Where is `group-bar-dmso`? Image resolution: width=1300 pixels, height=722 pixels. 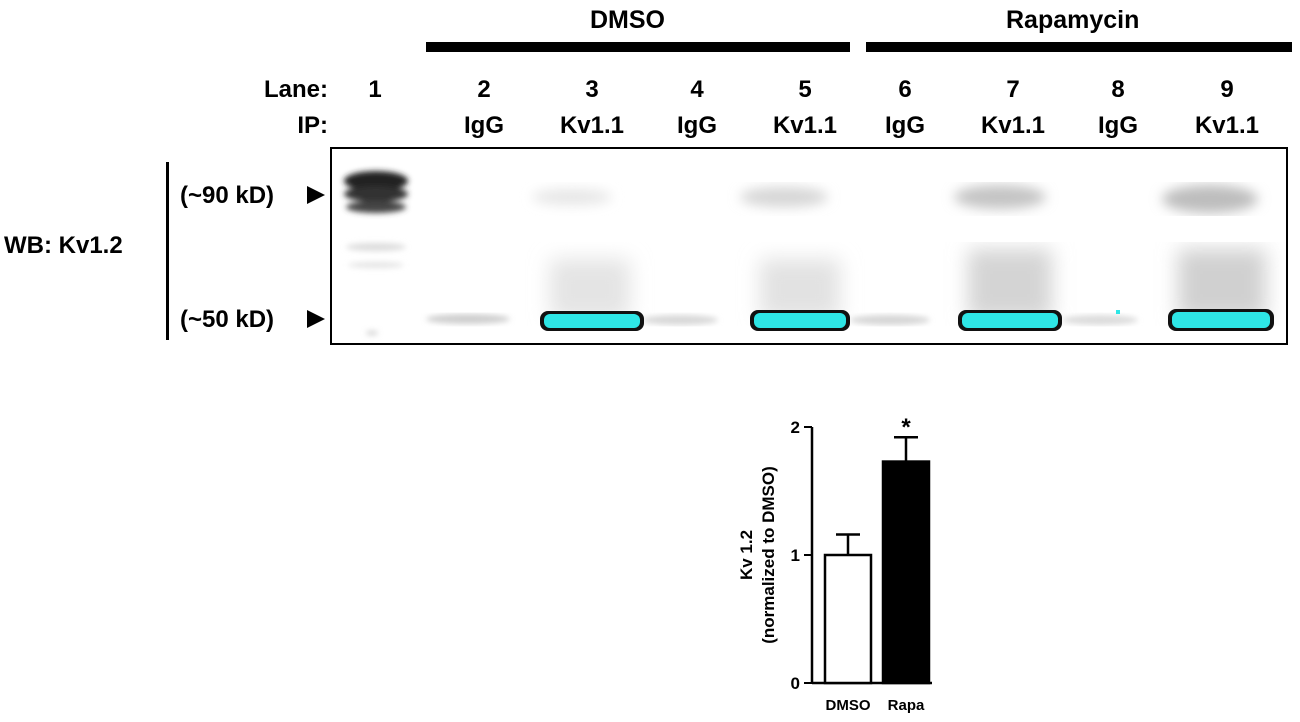 group-bar-dmso is located at coordinates (638, 47).